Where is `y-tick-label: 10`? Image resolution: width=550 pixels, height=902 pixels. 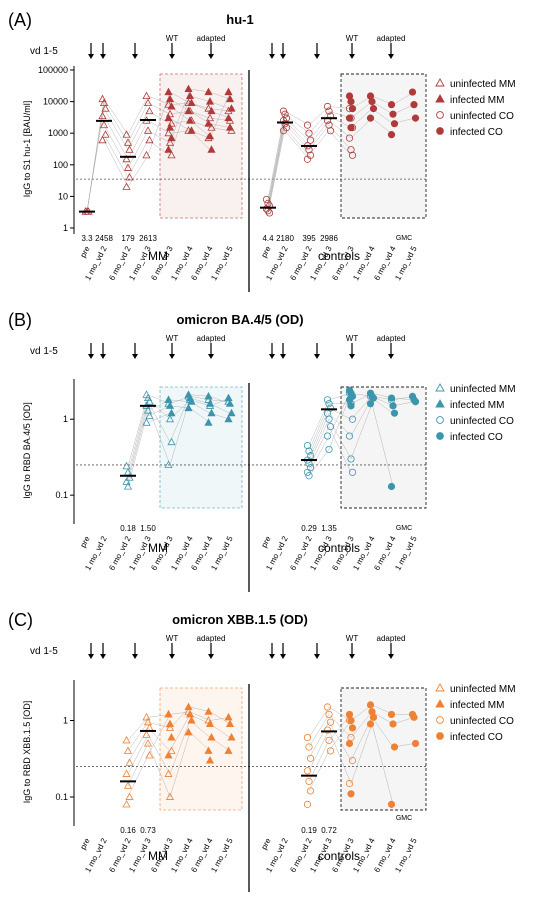 y-tick-label: 10 is located at coordinates (63, 196).